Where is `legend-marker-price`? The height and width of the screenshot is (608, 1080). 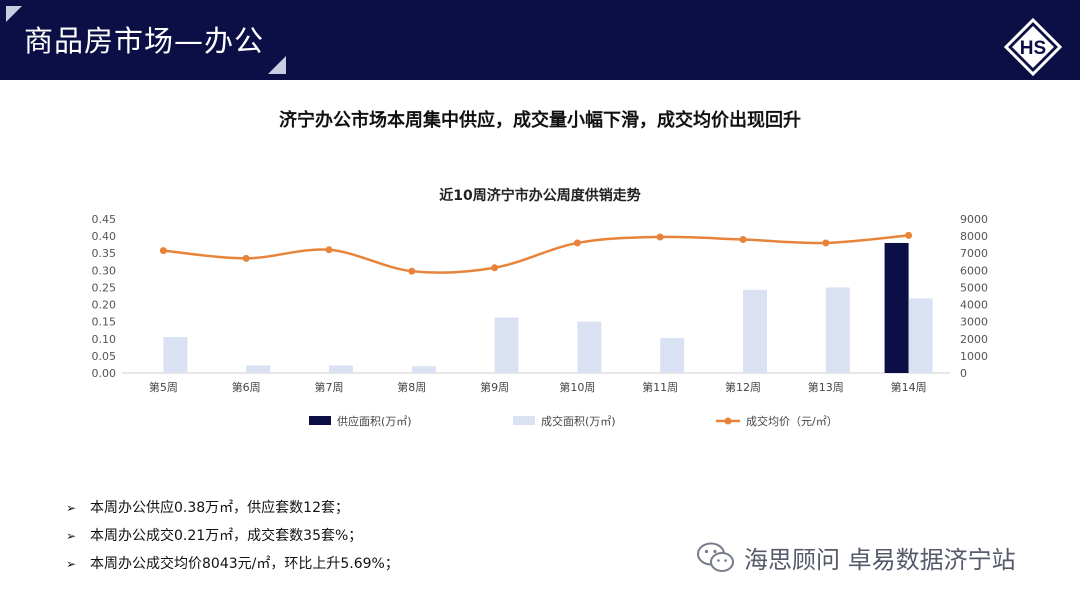 legend-marker-price is located at coordinates (728, 421).